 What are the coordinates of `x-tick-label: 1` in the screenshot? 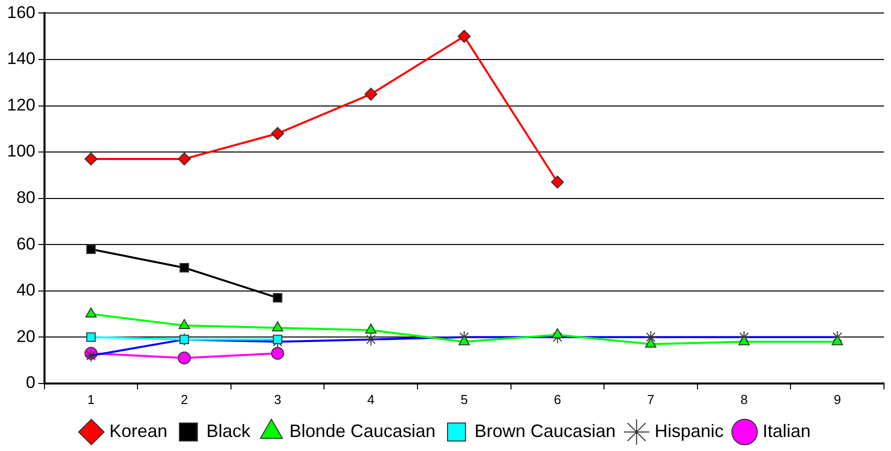 It's located at (91, 399).